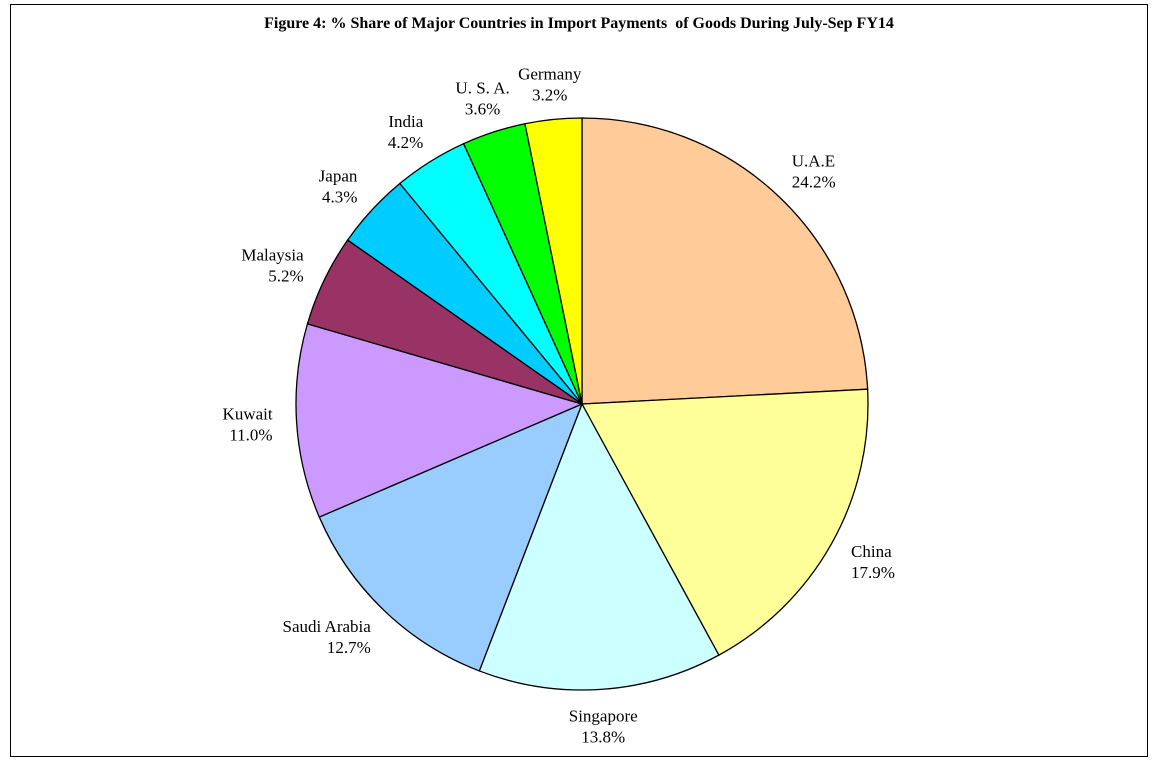 This screenshot has width=1152, height=760. What do you see at coordinates (405, 142) in the screenshot?
I see `slice-value-label-india: 4.2%` at bounding box center [405, 142].